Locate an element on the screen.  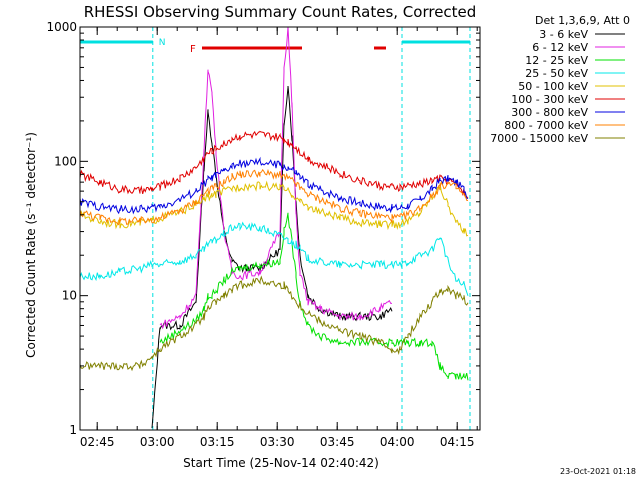
x-tick-label: 03:00 is located at coordinates (157, 442).